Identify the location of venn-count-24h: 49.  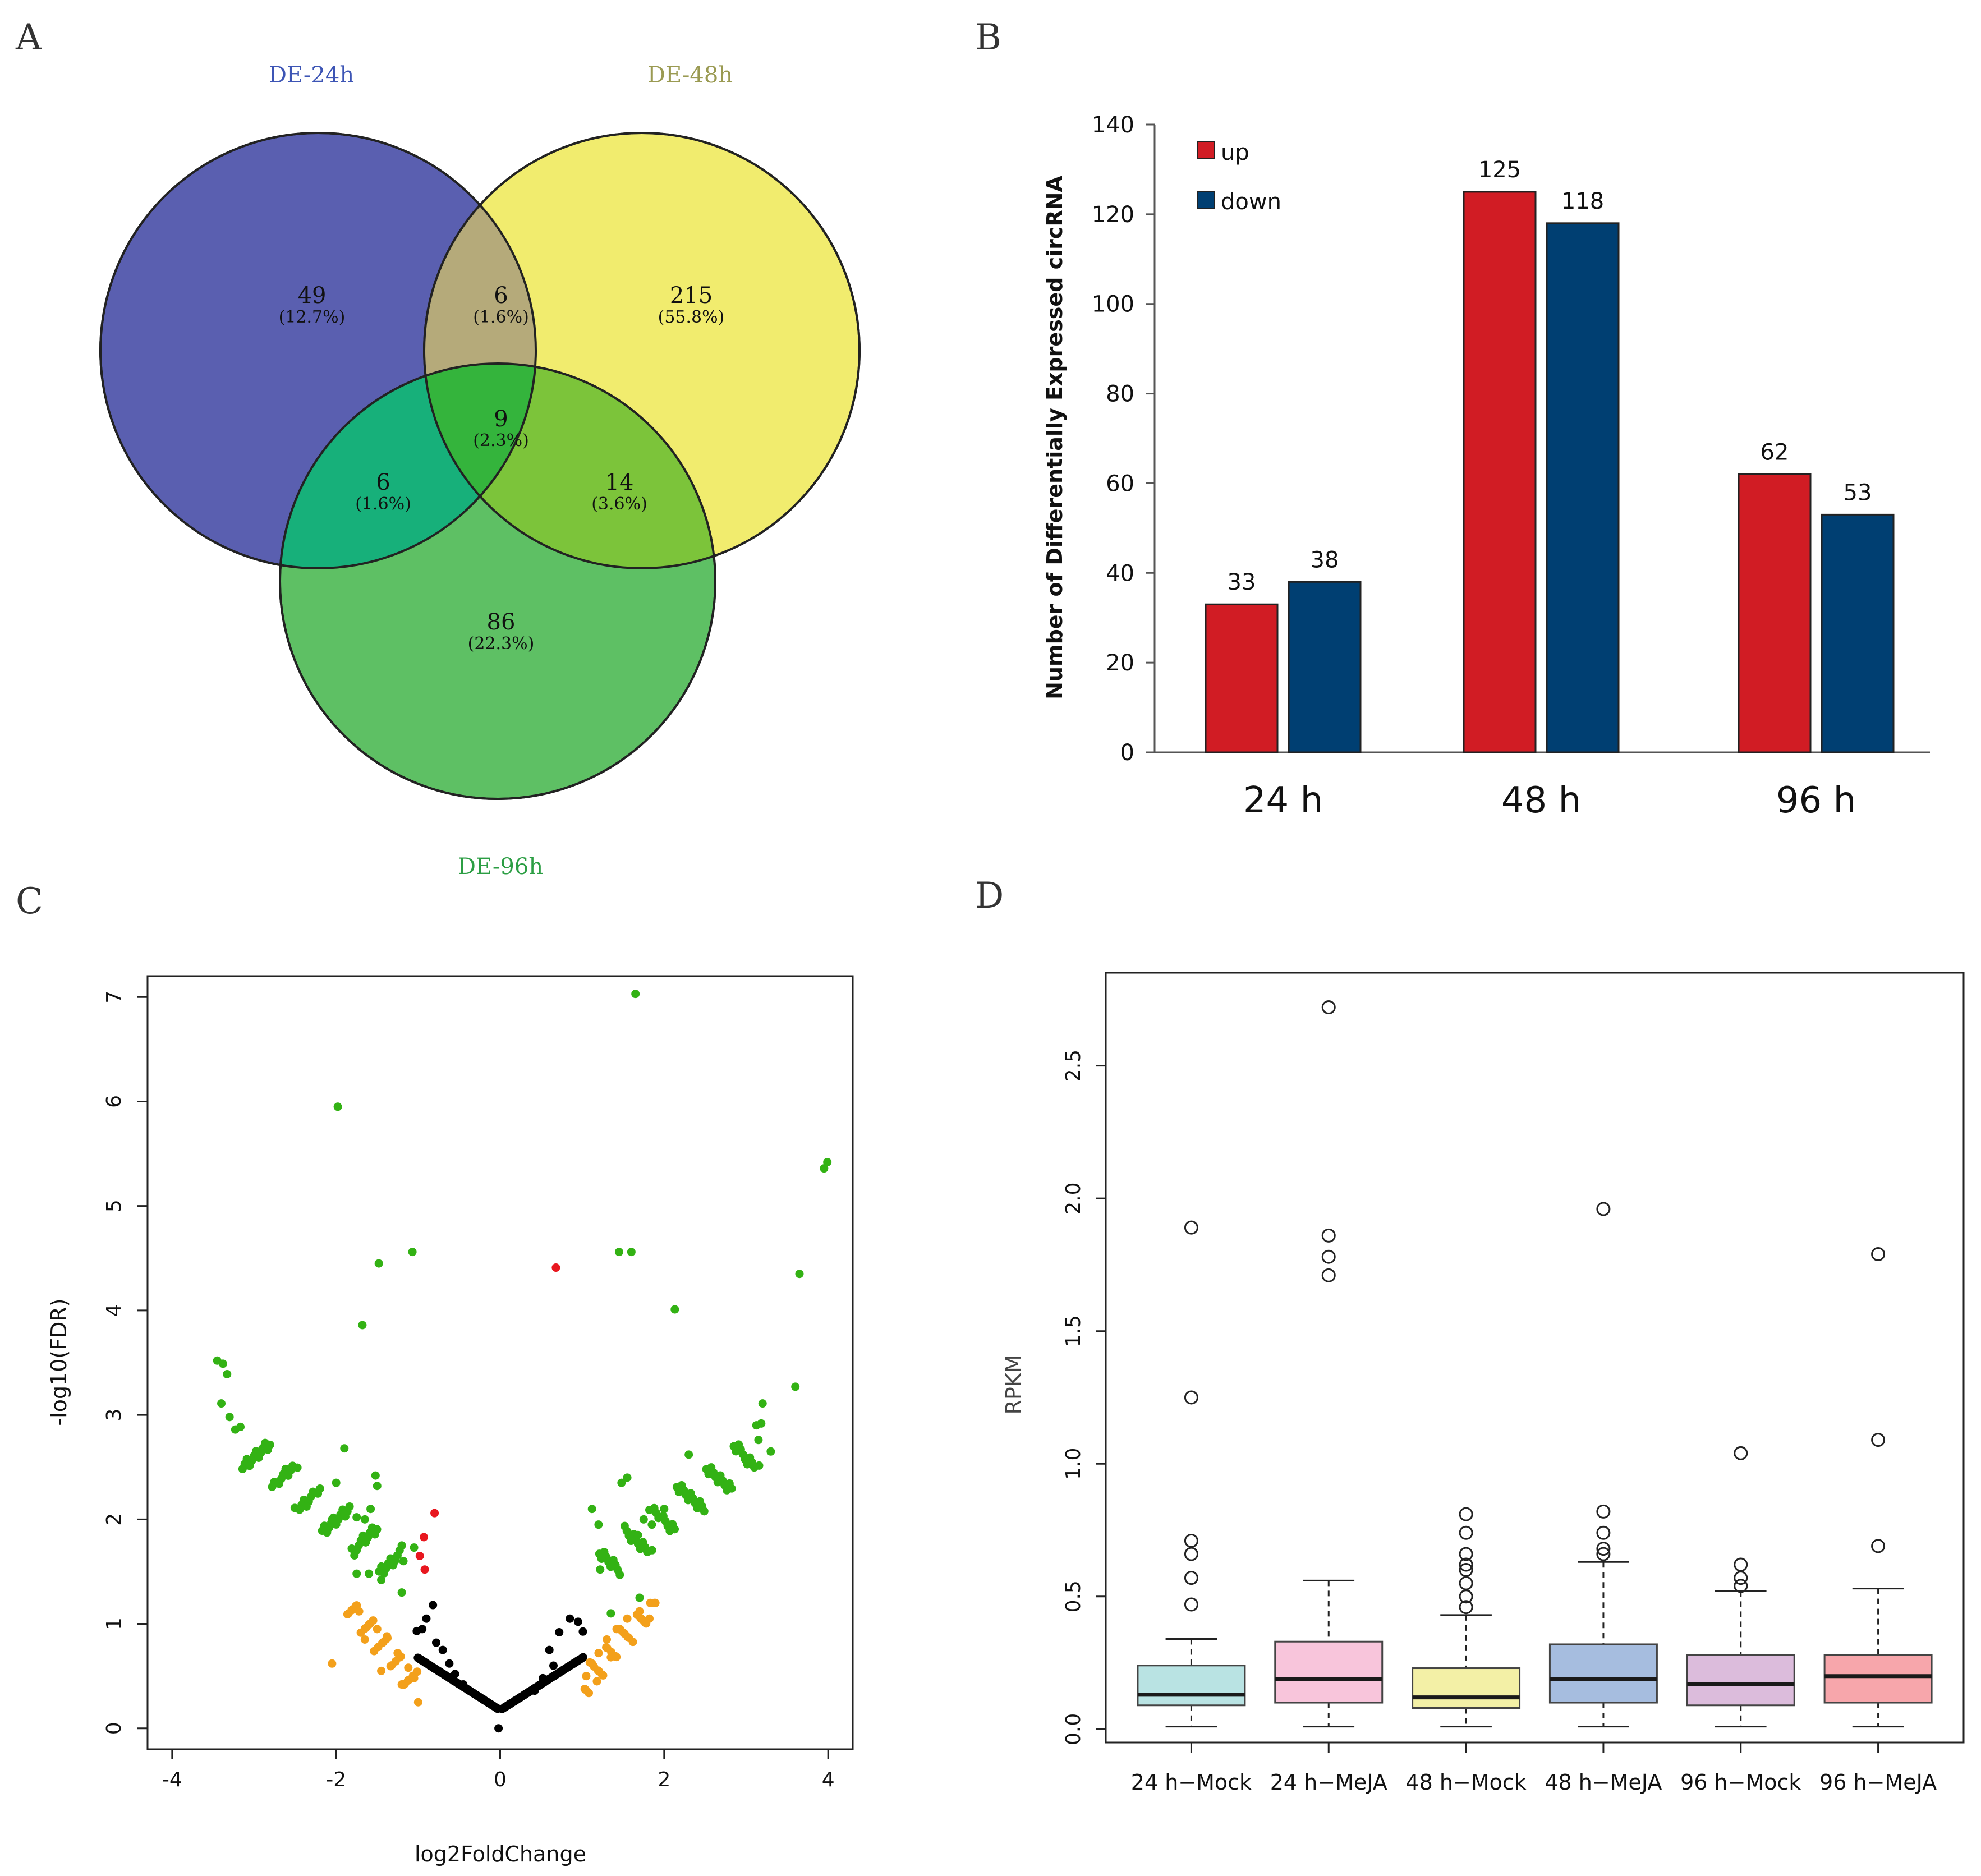
(312, 296).